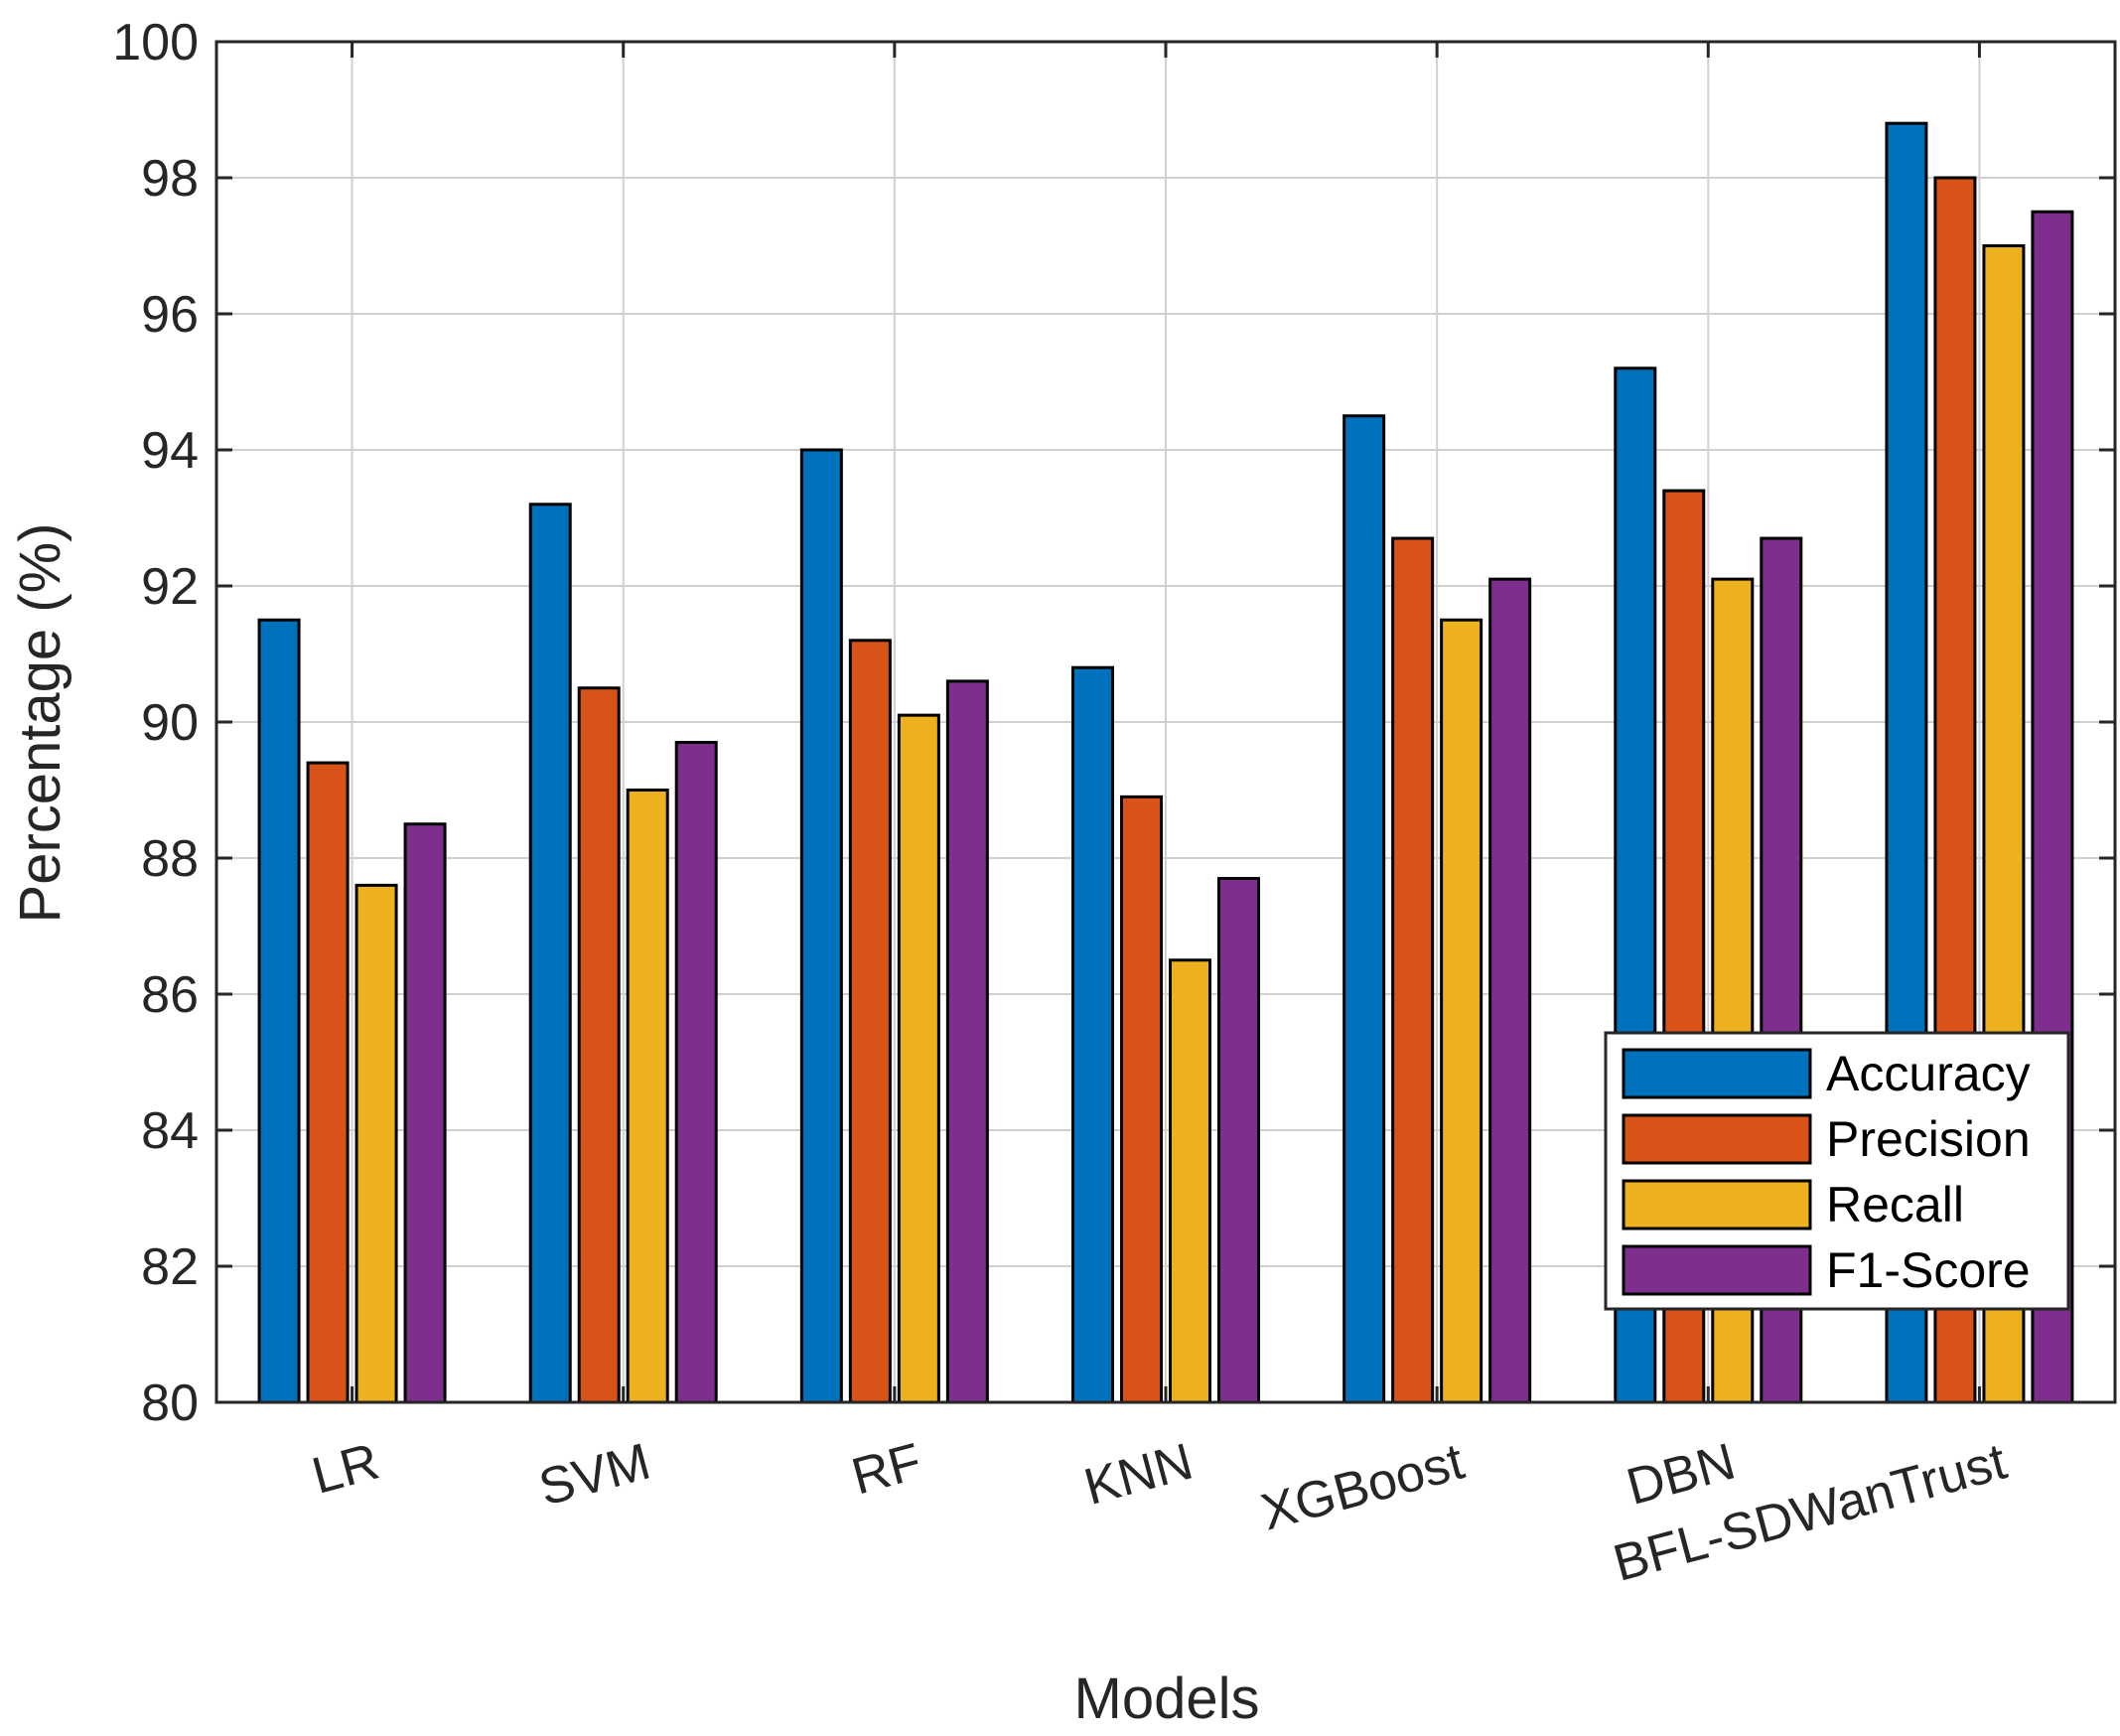 The height and width of the screenshot is (1736, 2120). Describe the element at coordinates (1717, 1270) in the screenshot. I see `legend-swatch-f1-score` at that location.